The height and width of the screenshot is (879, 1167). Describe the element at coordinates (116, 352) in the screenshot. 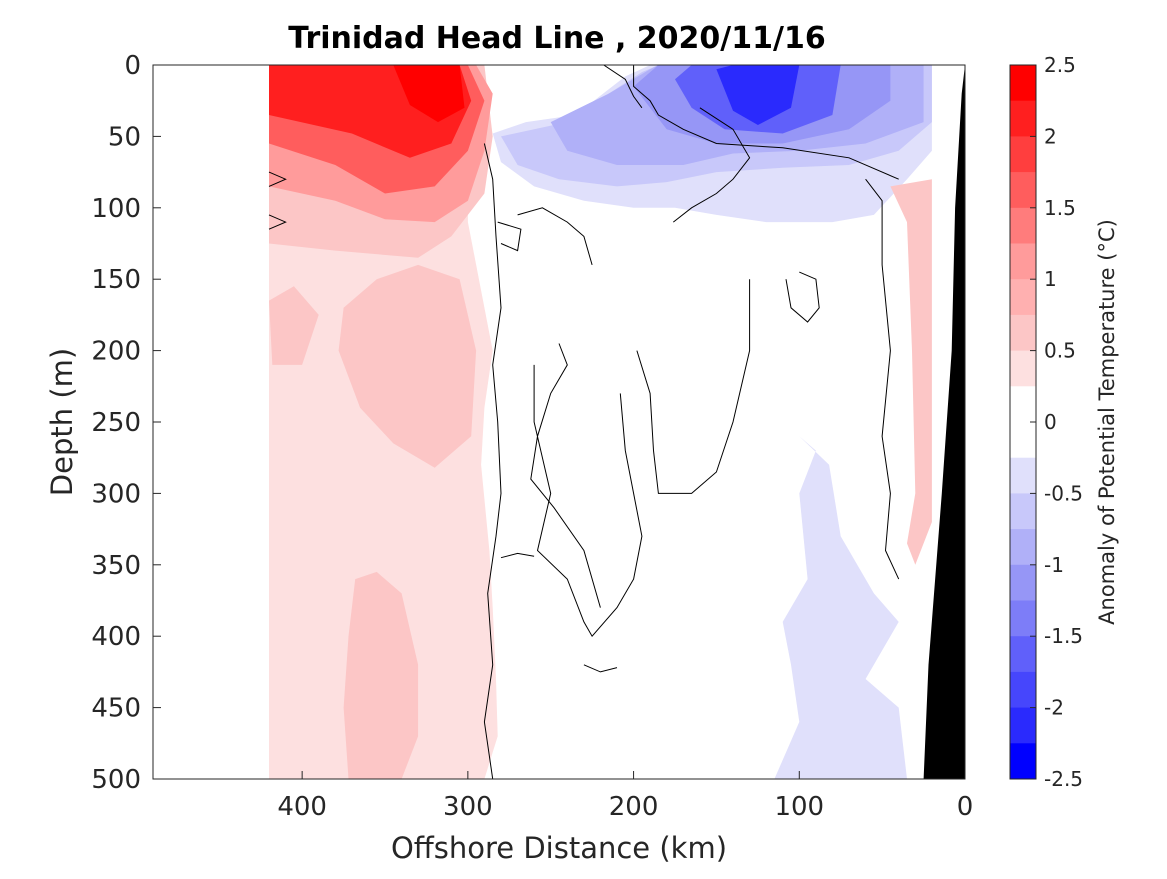

I see `y-tick-label-200: 200` at that location.